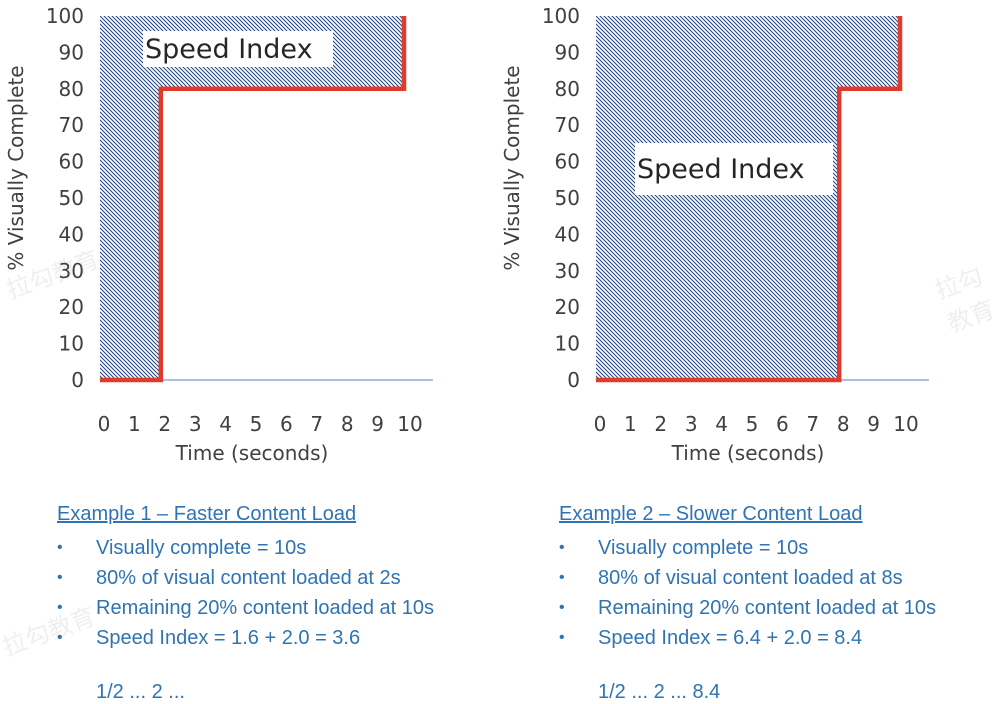 This screenshot has height=704, width=992. Describe the element at coordinates (248, 578) in the screenshot. I see `example-1-item-2: 80% of visual content loaded at 2s` at that location.